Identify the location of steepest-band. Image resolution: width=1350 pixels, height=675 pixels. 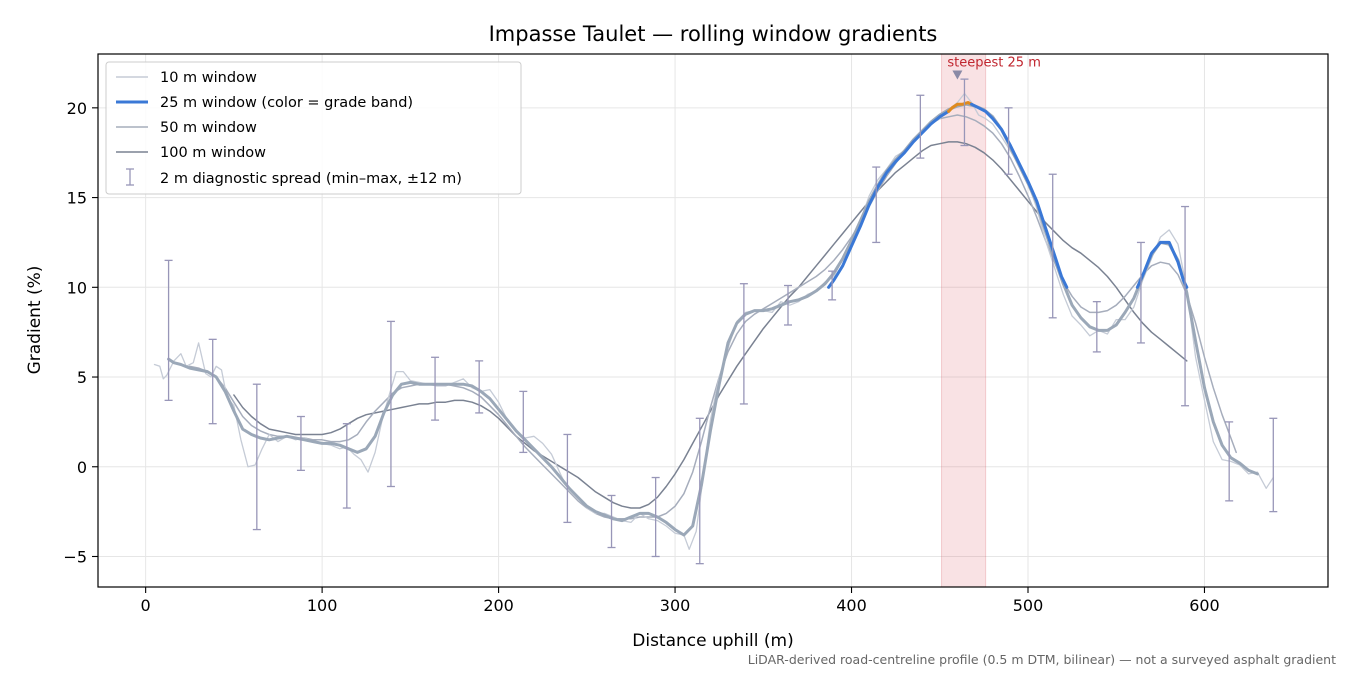
(964, 320).